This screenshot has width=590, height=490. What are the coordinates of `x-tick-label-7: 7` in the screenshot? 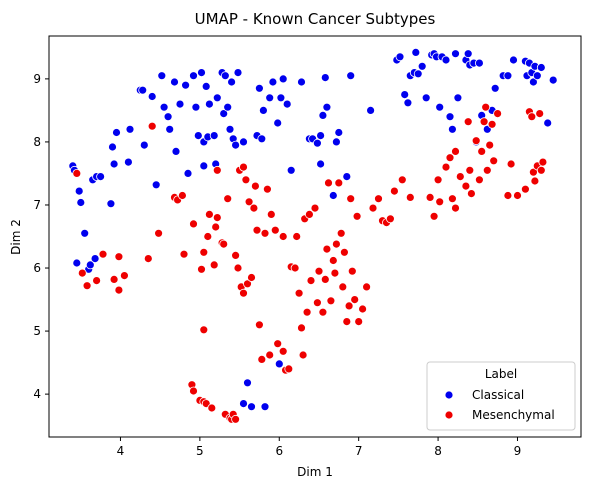 It's located at (359, 451).